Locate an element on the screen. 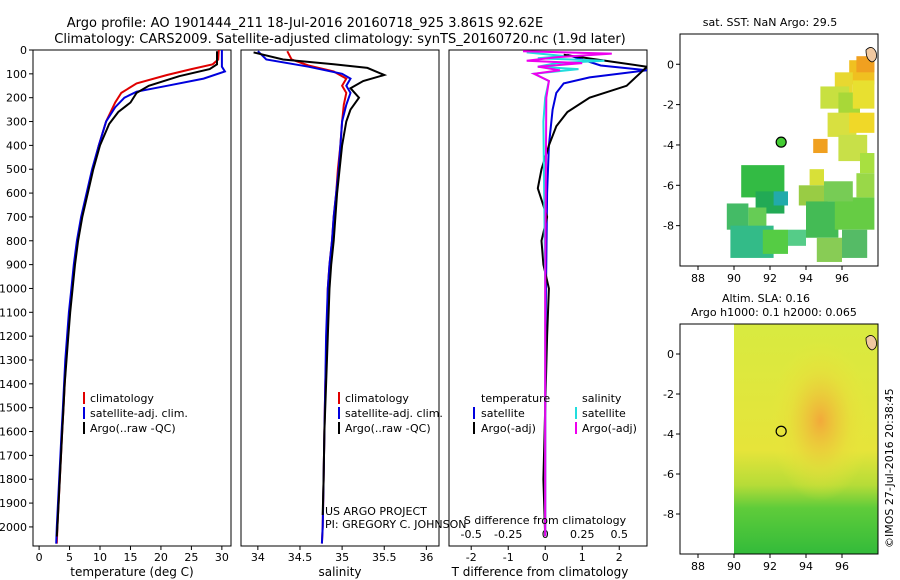  depth-tick-label: 2000 is located at coordinates (13, 527).